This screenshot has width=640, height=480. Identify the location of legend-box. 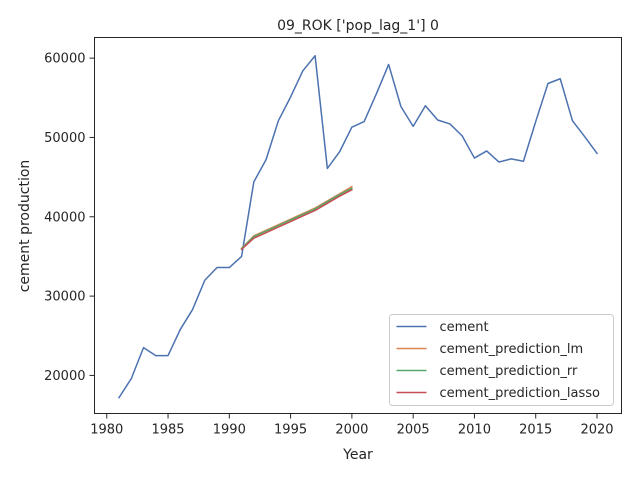
(501, 360).